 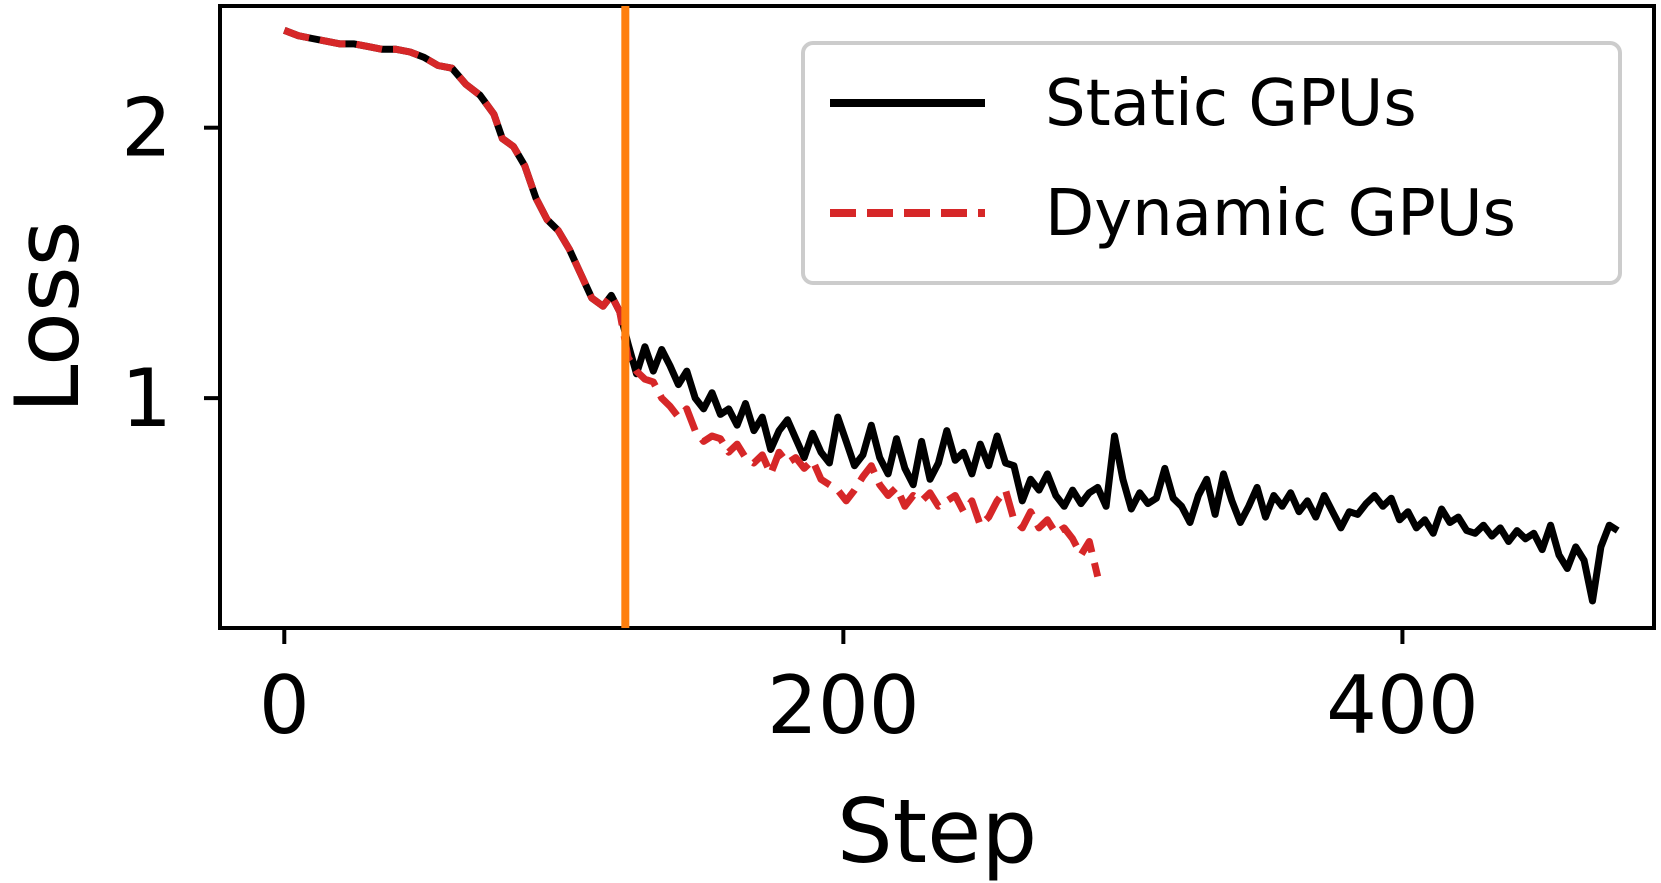 I want to click on y-tick-label: 2, so click(x=146, y=128).